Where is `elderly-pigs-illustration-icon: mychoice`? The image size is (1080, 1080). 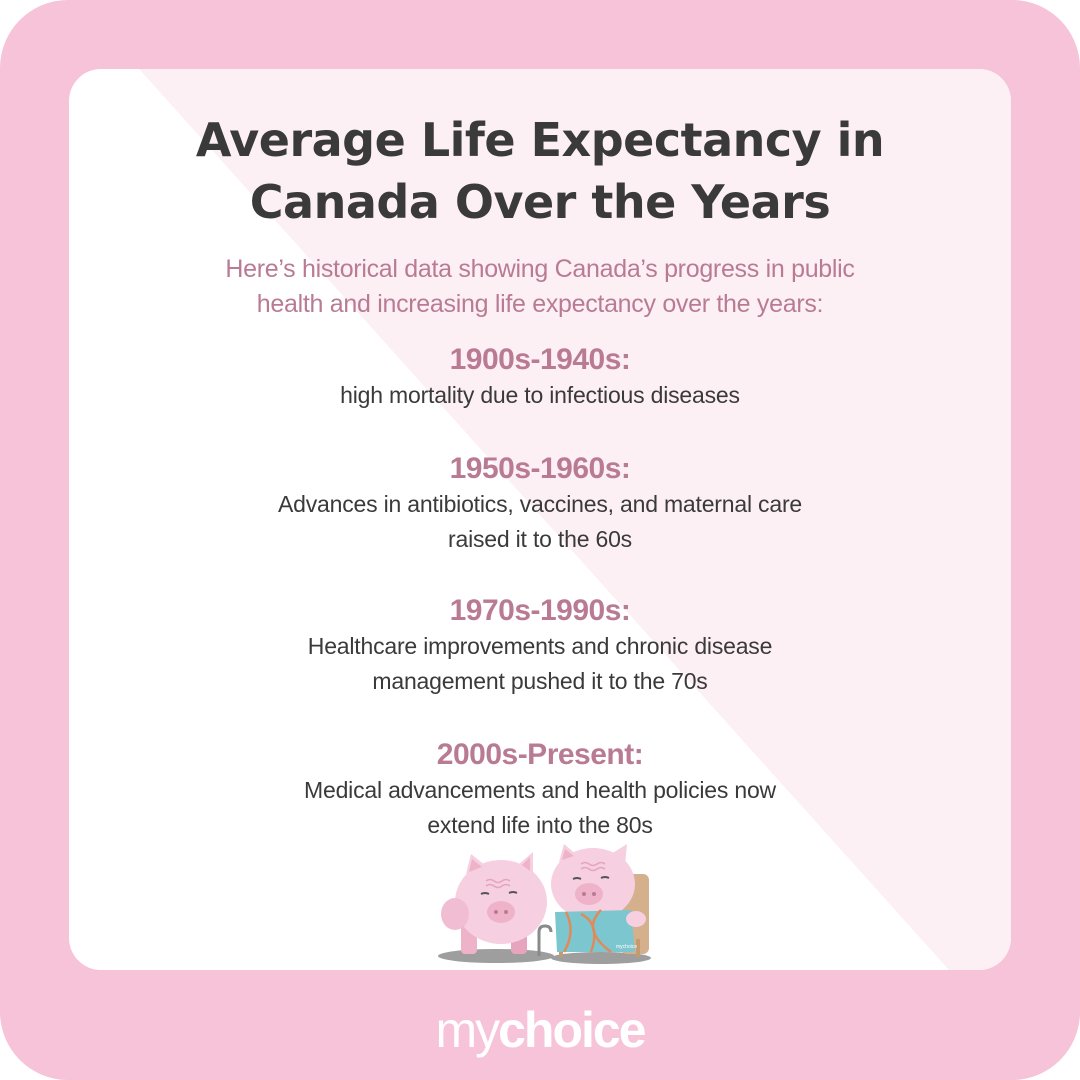 elderly-pigs-illustration-icon: mychoice is located at coordinates (544, 904).